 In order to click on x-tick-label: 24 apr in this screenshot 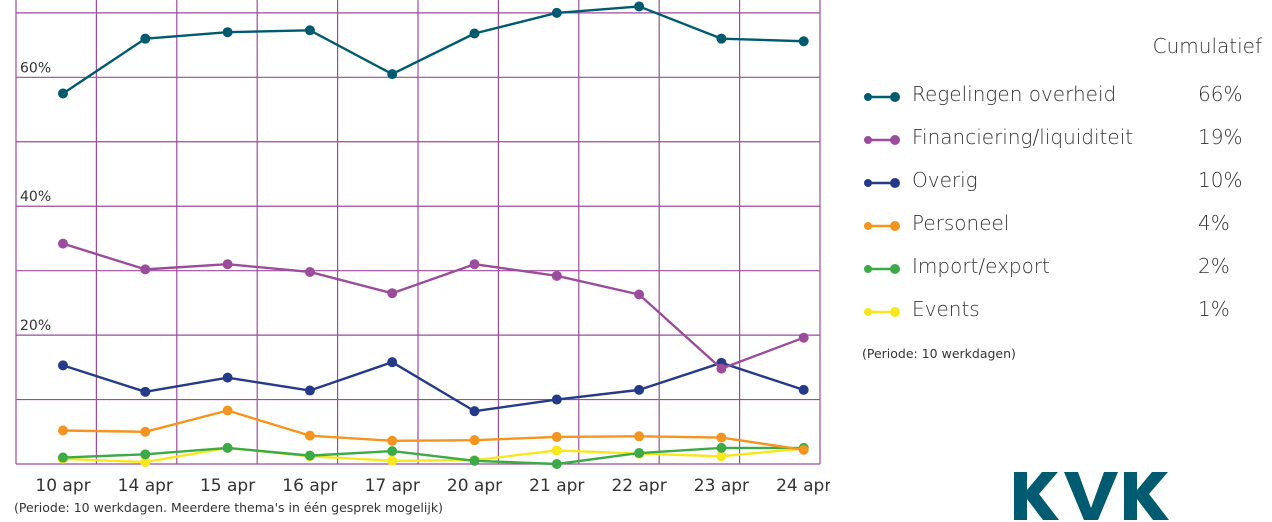, I will do `click(803, 486)`.